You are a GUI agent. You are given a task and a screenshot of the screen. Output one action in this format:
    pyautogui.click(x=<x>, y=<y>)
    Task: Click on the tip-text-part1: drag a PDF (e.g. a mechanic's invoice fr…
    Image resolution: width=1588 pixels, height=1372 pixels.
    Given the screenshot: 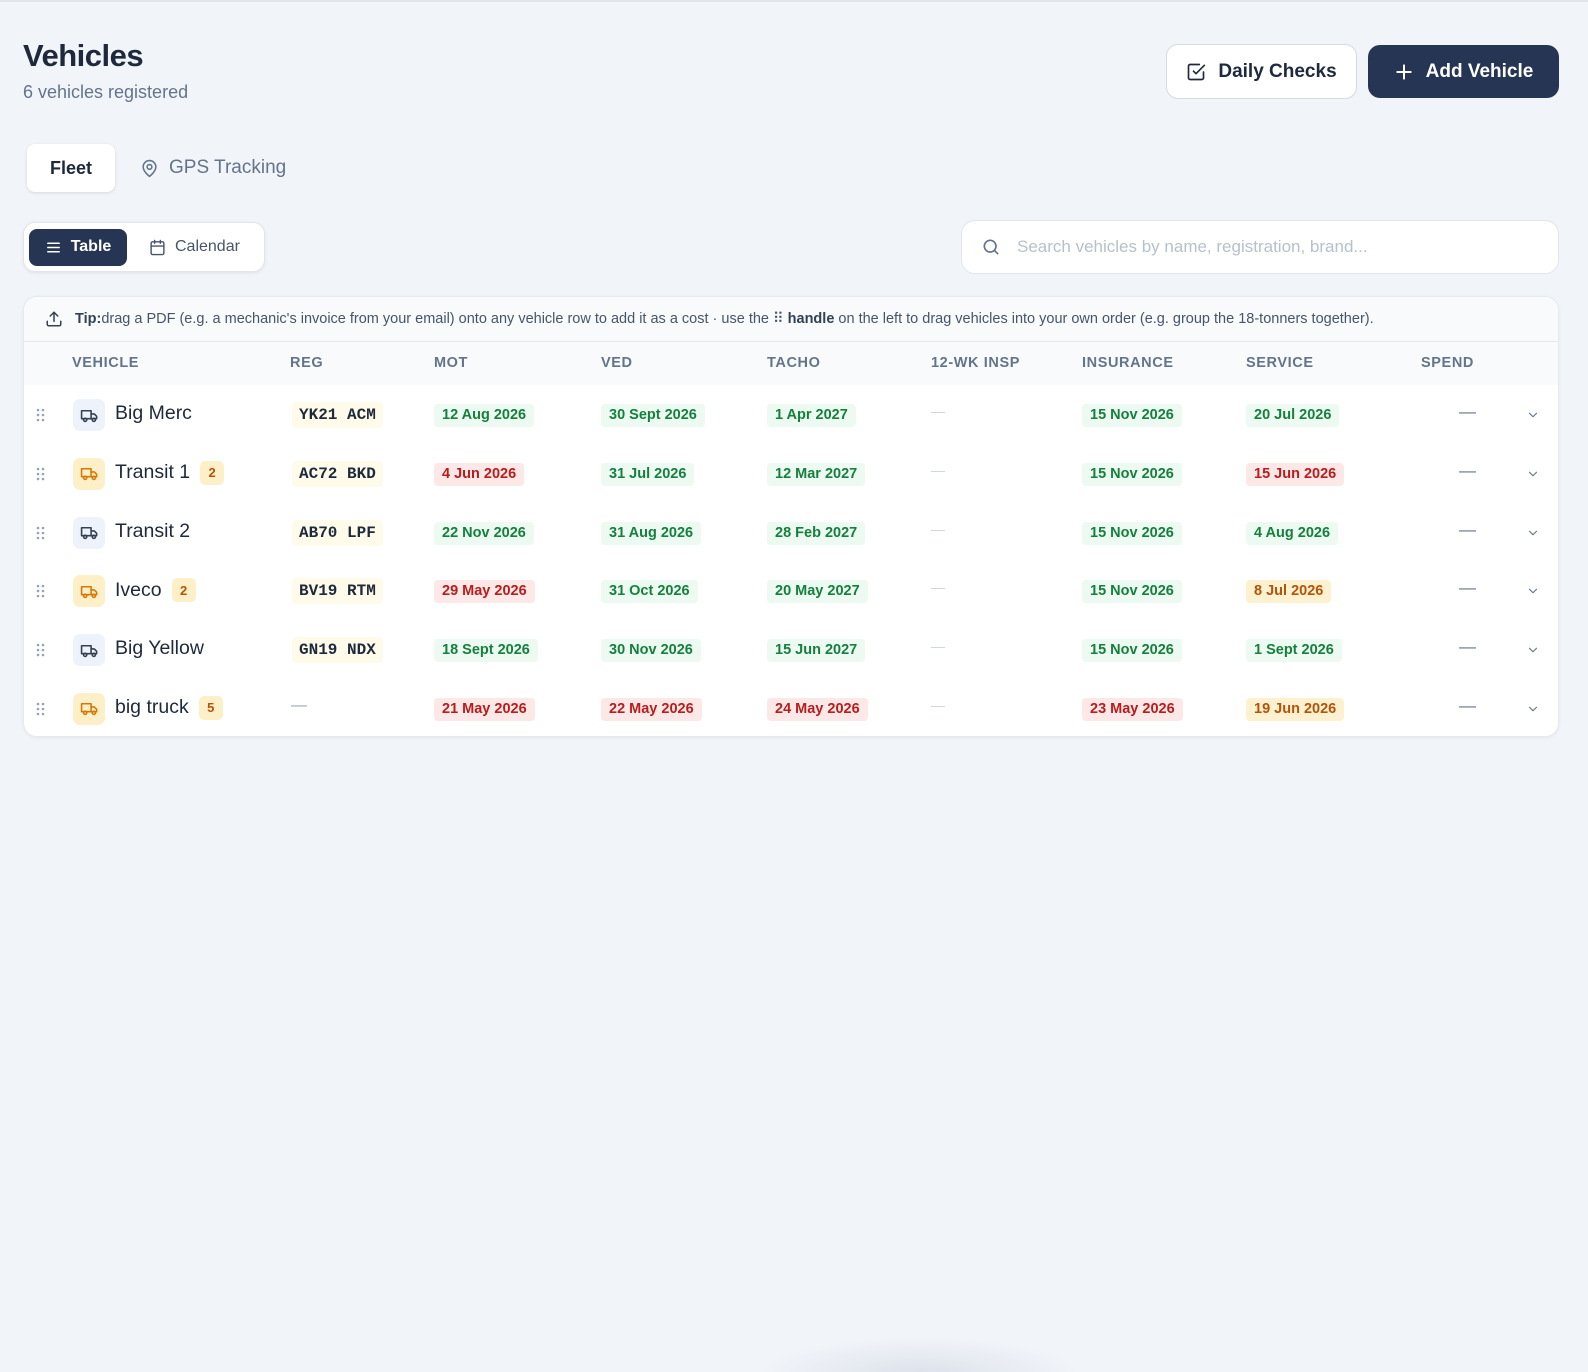 What is the action you would take?
    pyautogui.click(x=442, y=319)
    